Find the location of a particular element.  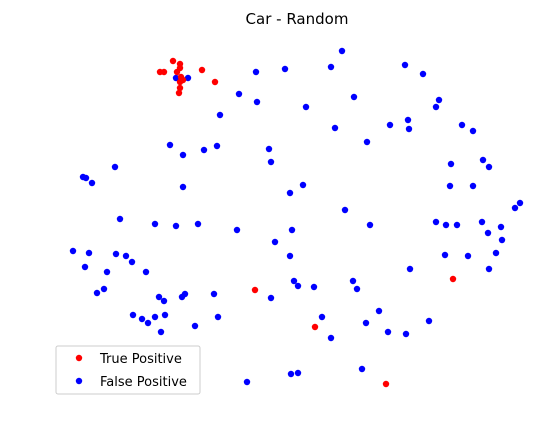

legend: True Positive False Positive is located at coordinates (128, 370).